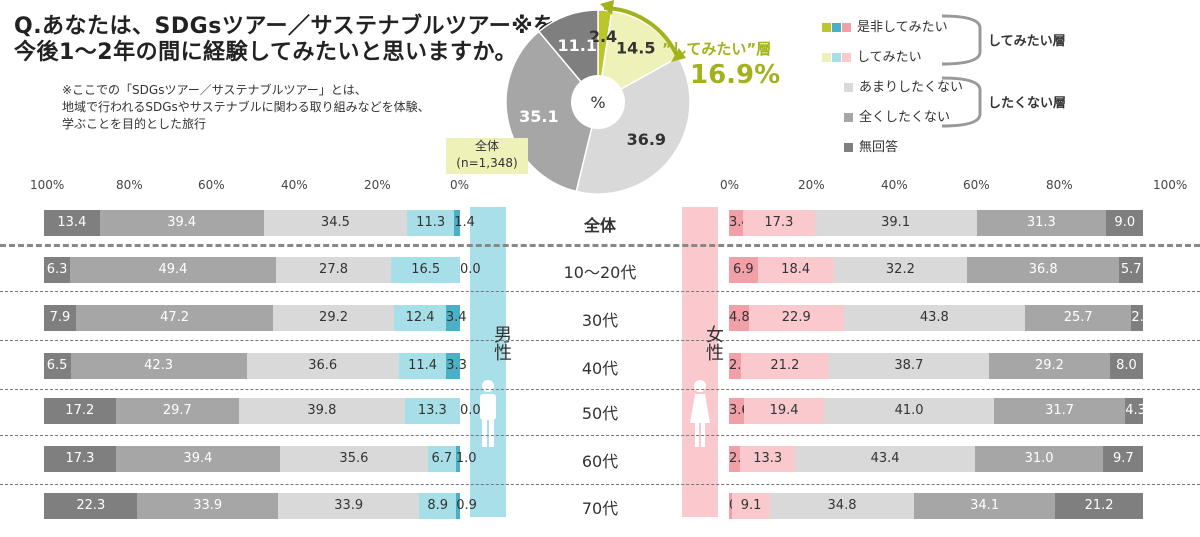 Image resolution: width=1200 pixels, height=537 pixels. I want to click on female-bar-want: 19.4, so click(784, 411).